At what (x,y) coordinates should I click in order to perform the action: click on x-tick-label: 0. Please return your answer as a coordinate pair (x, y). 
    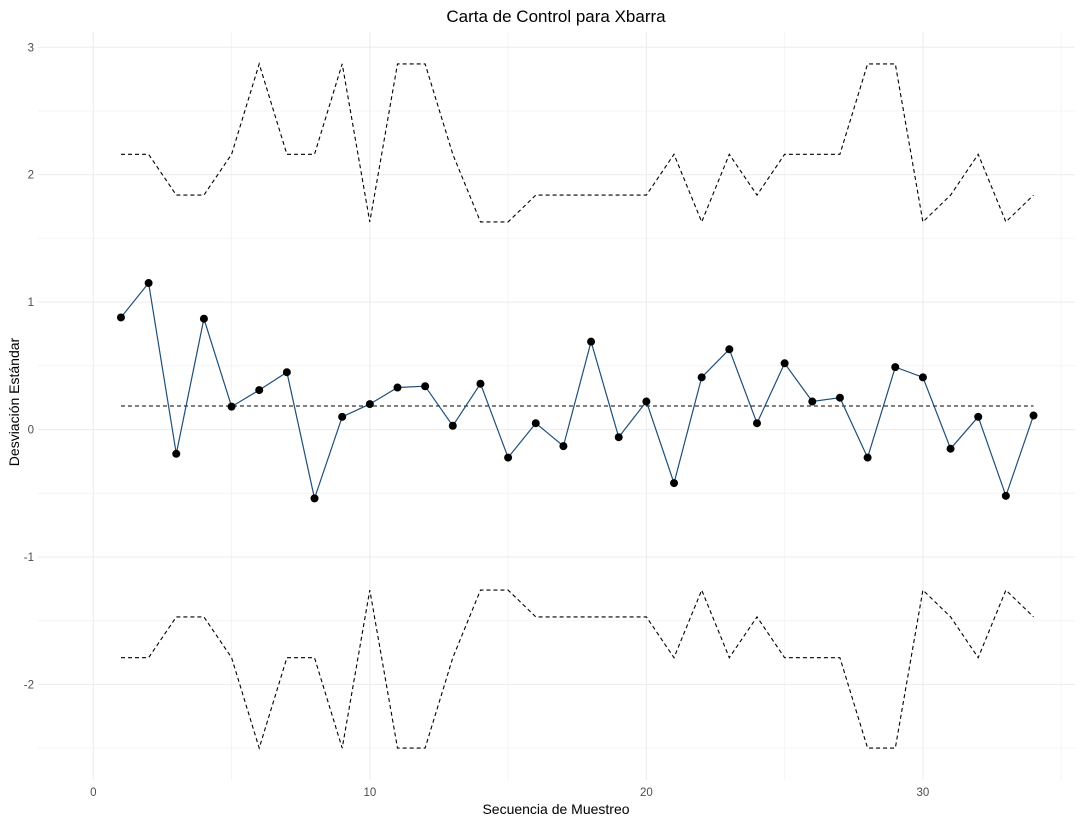
    Looking at the image, I should click on (93, 793).